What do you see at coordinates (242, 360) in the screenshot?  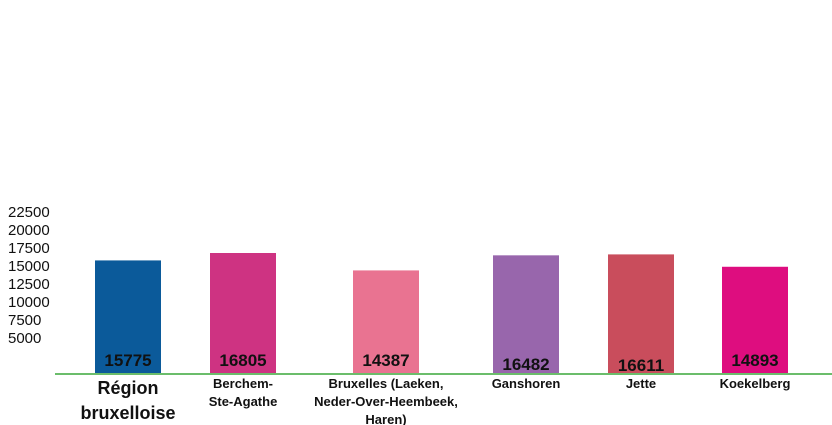 I see `value-label: 16805` at bounding box center [242, 360].